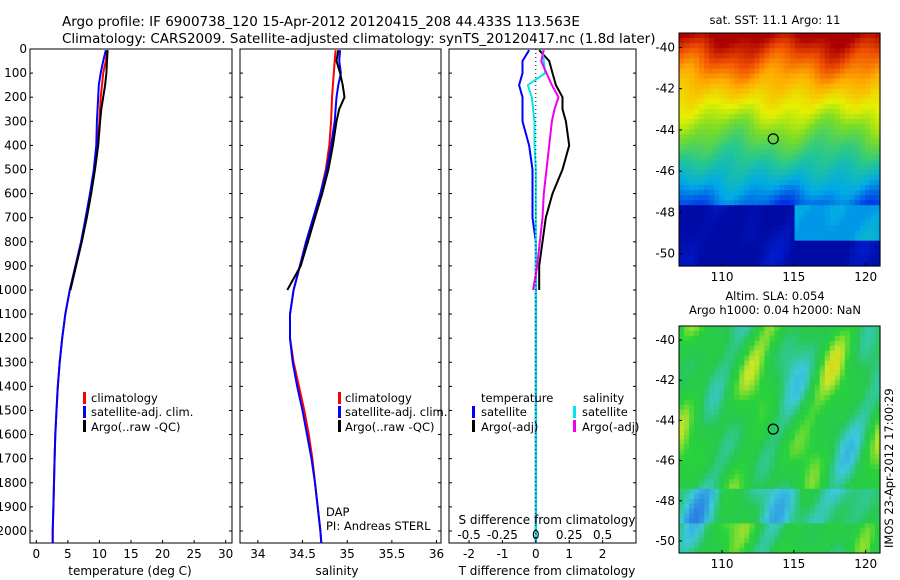 This screenshot has height=580, width=900. Describe the element at coordinates (130, 554) in the screenshot. I see `x-tick-label: 15` at that location.